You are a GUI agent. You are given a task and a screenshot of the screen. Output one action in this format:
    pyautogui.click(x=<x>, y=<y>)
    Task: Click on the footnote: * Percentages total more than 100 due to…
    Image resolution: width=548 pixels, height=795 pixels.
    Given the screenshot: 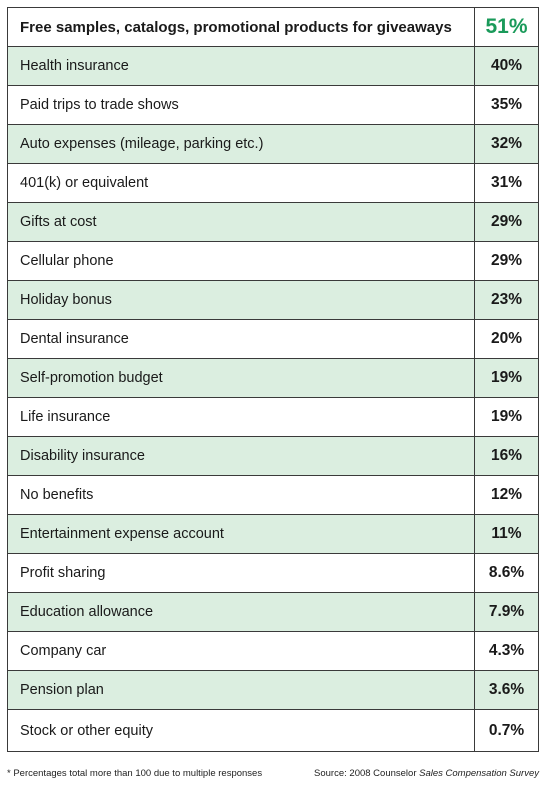 What is the action you would take?
    pyautogui.click(x=135, y=773)
    